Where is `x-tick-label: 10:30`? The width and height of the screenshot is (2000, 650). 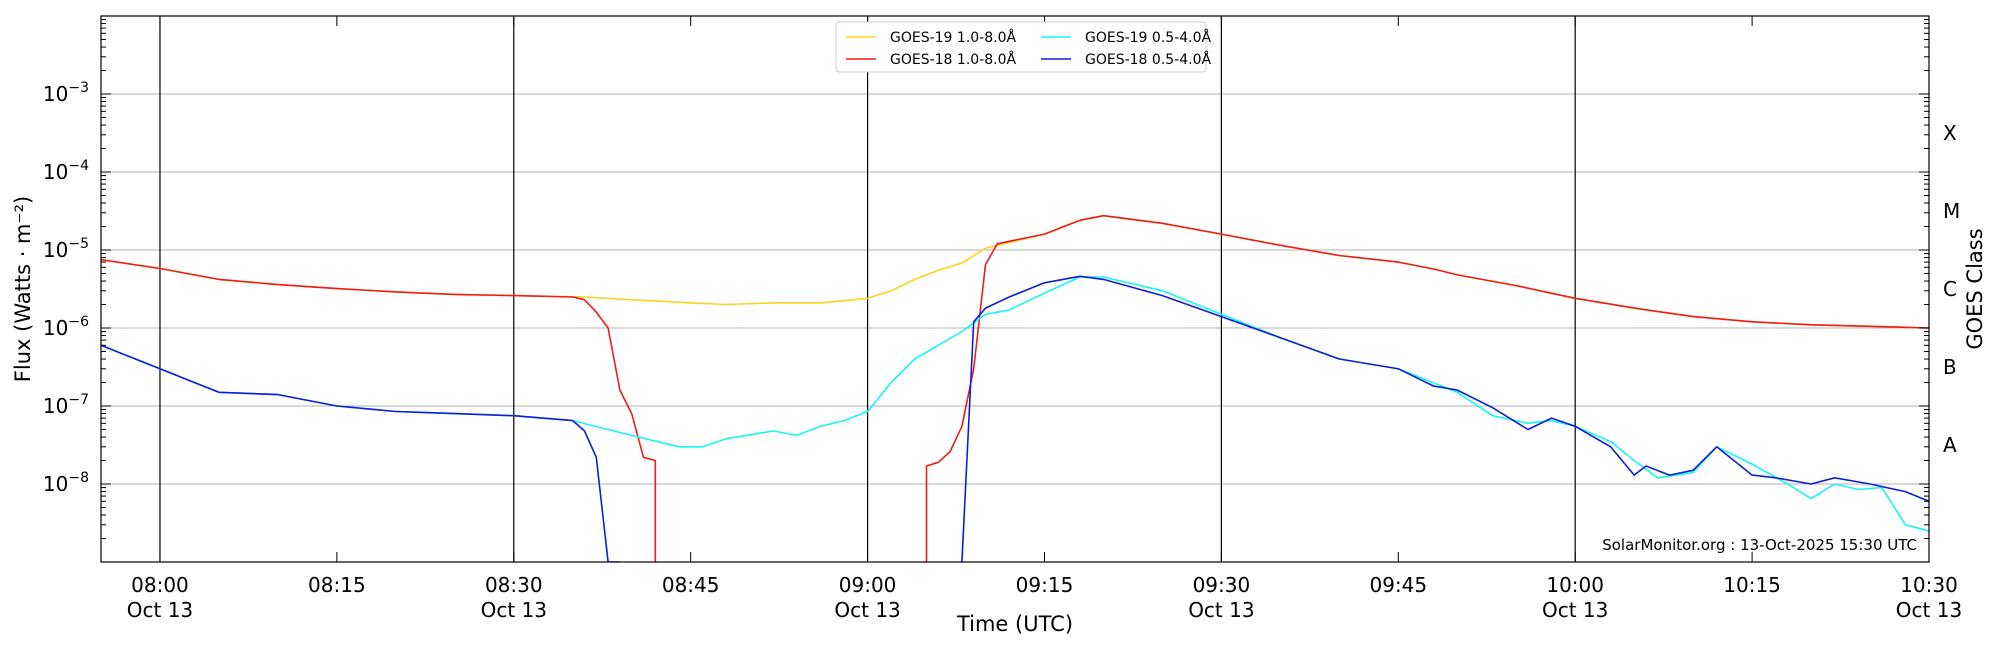 x-tick-label: 10:30 is located at coordinates (1929, 585).